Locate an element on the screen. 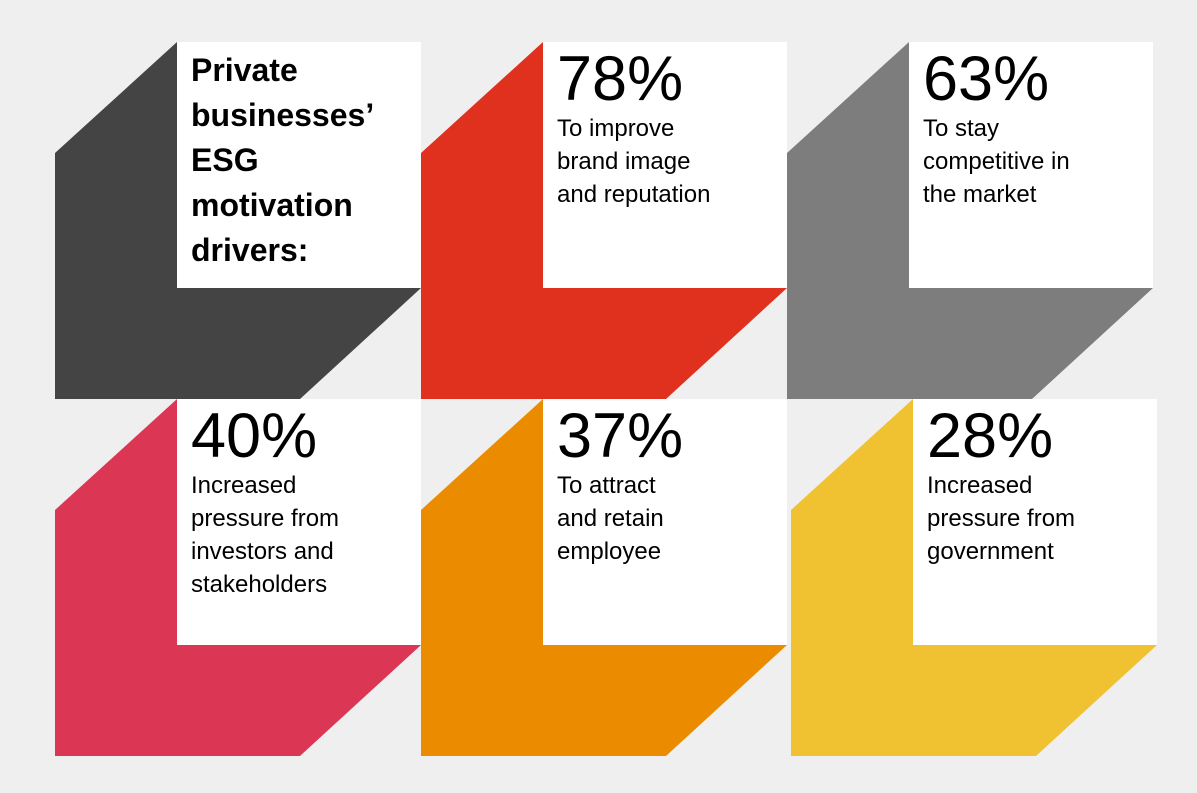 This screenshot has width=1197, height=793. title-tile: Private businesses’ ESG motivation drivers: is located at coordinates (238, 220).